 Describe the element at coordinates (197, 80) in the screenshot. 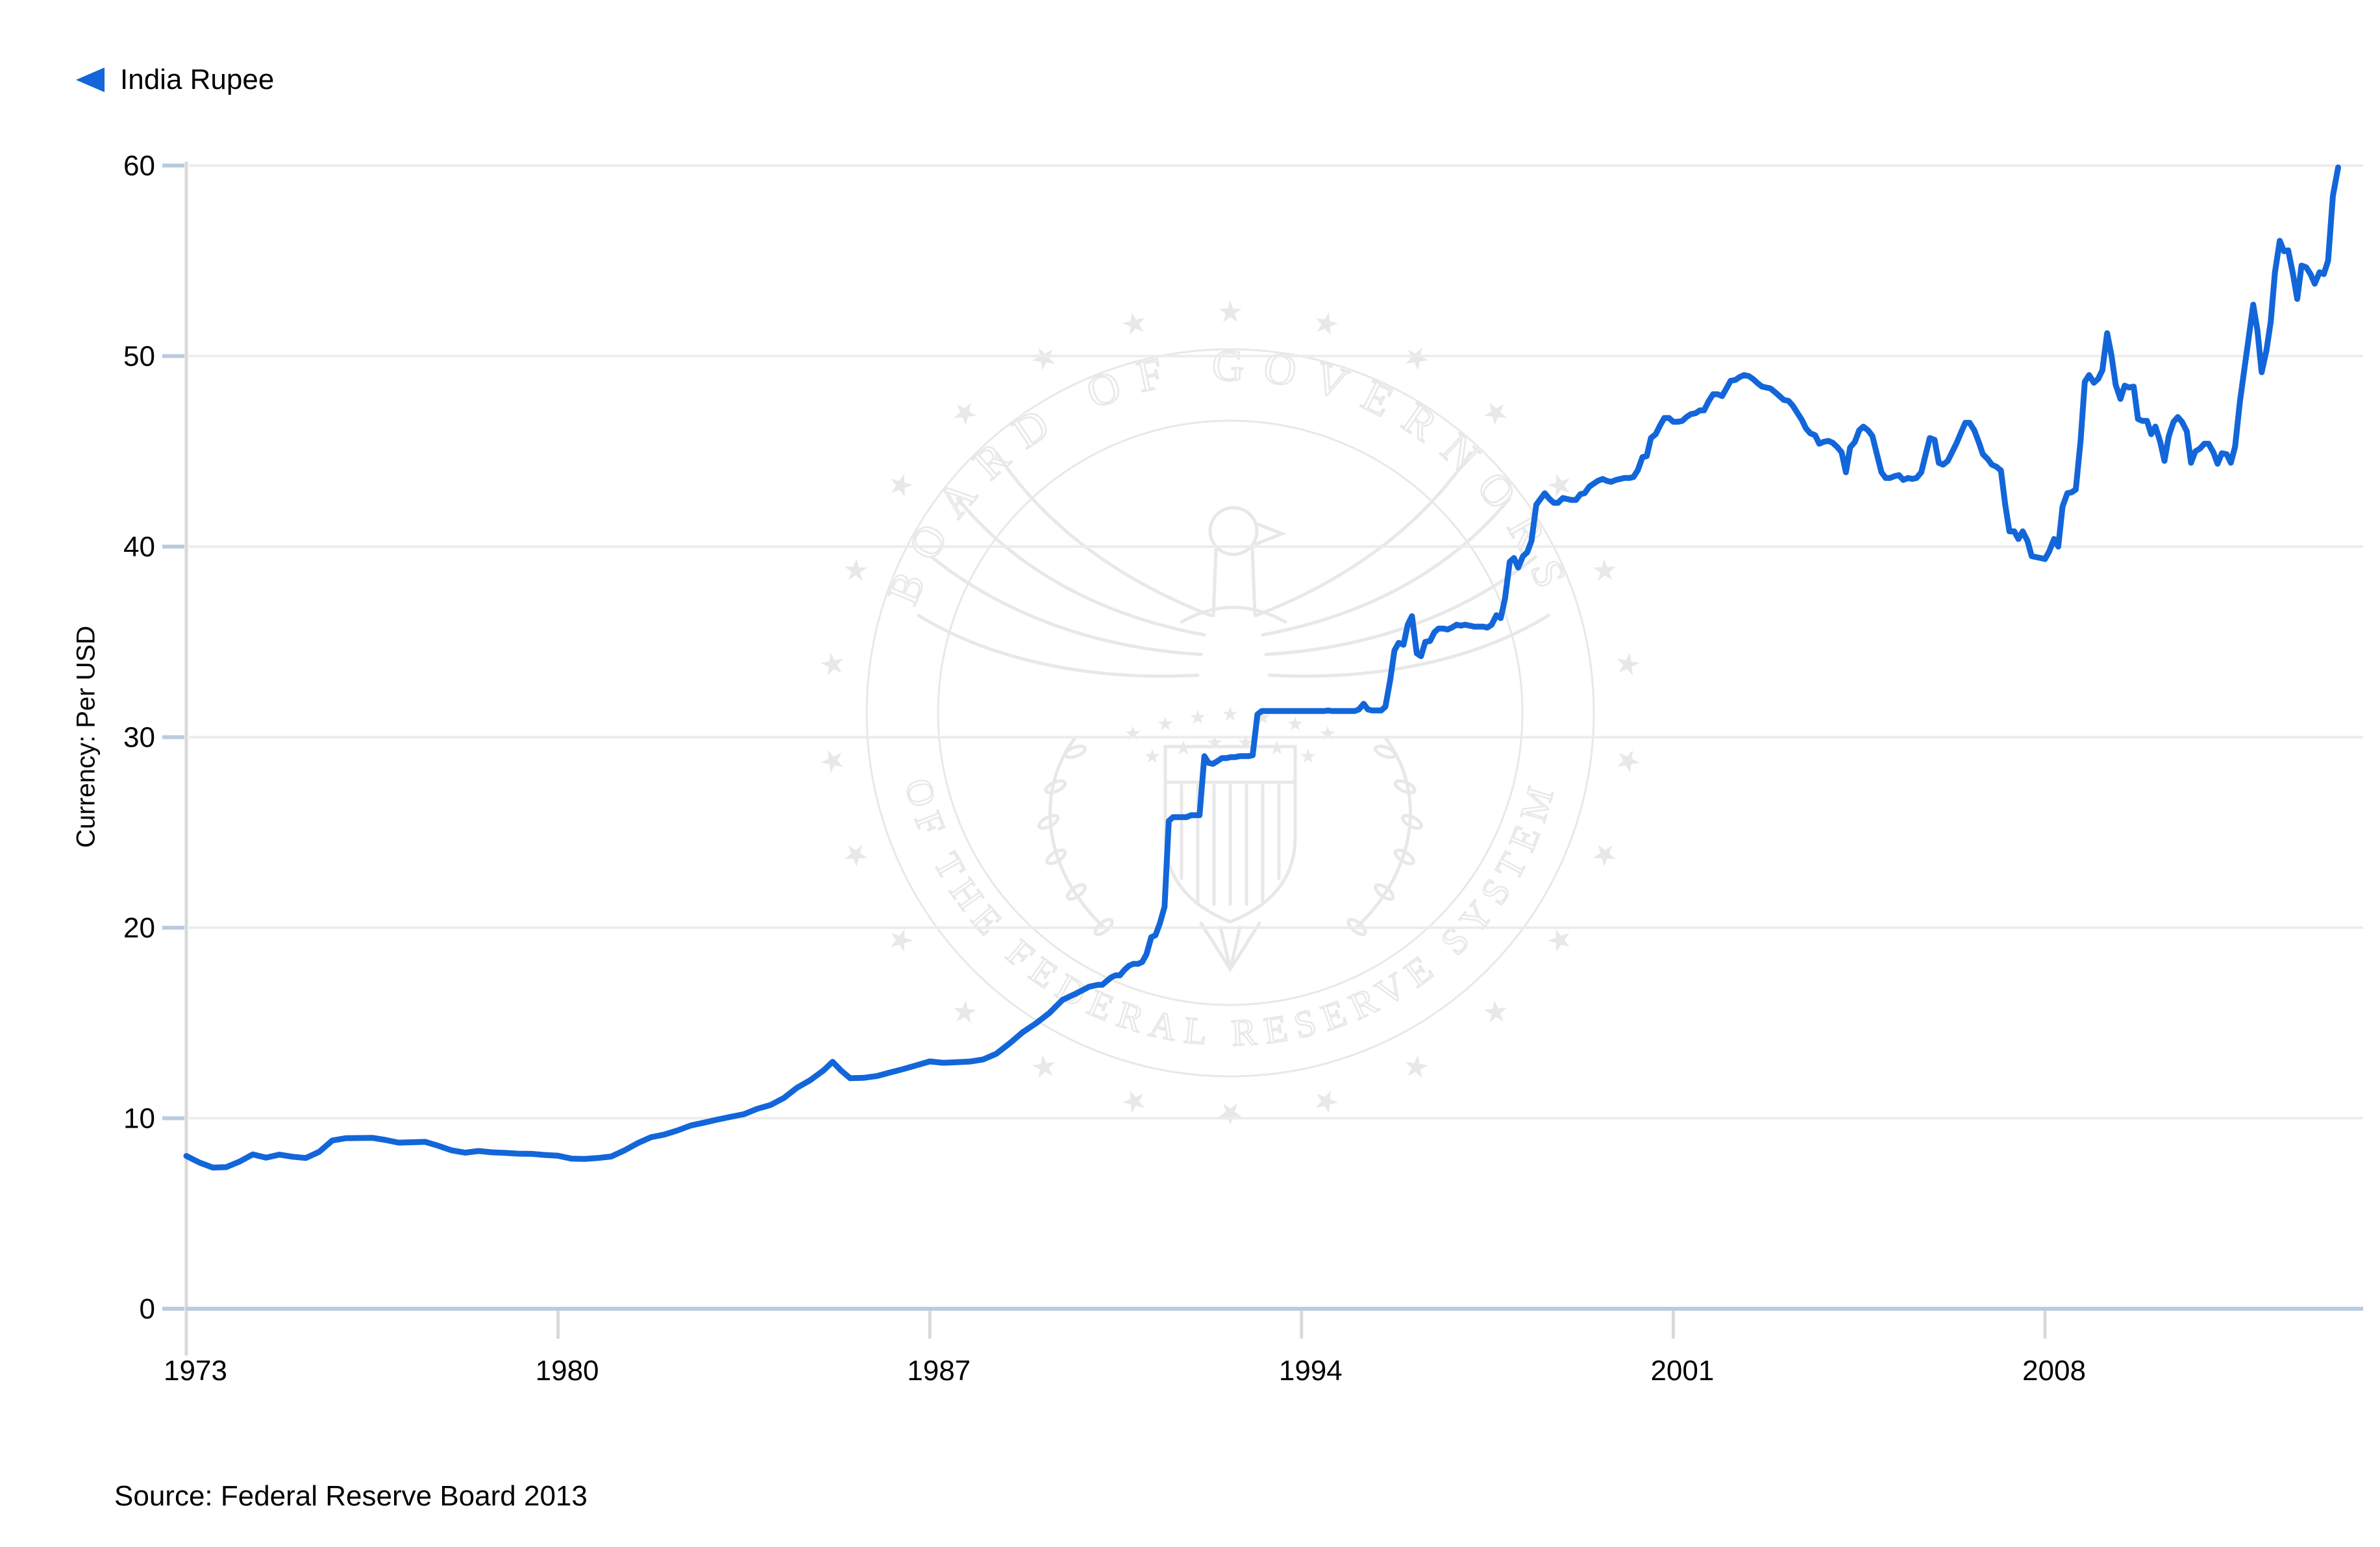

I see `legend-series-label: India Rupee` at that location.